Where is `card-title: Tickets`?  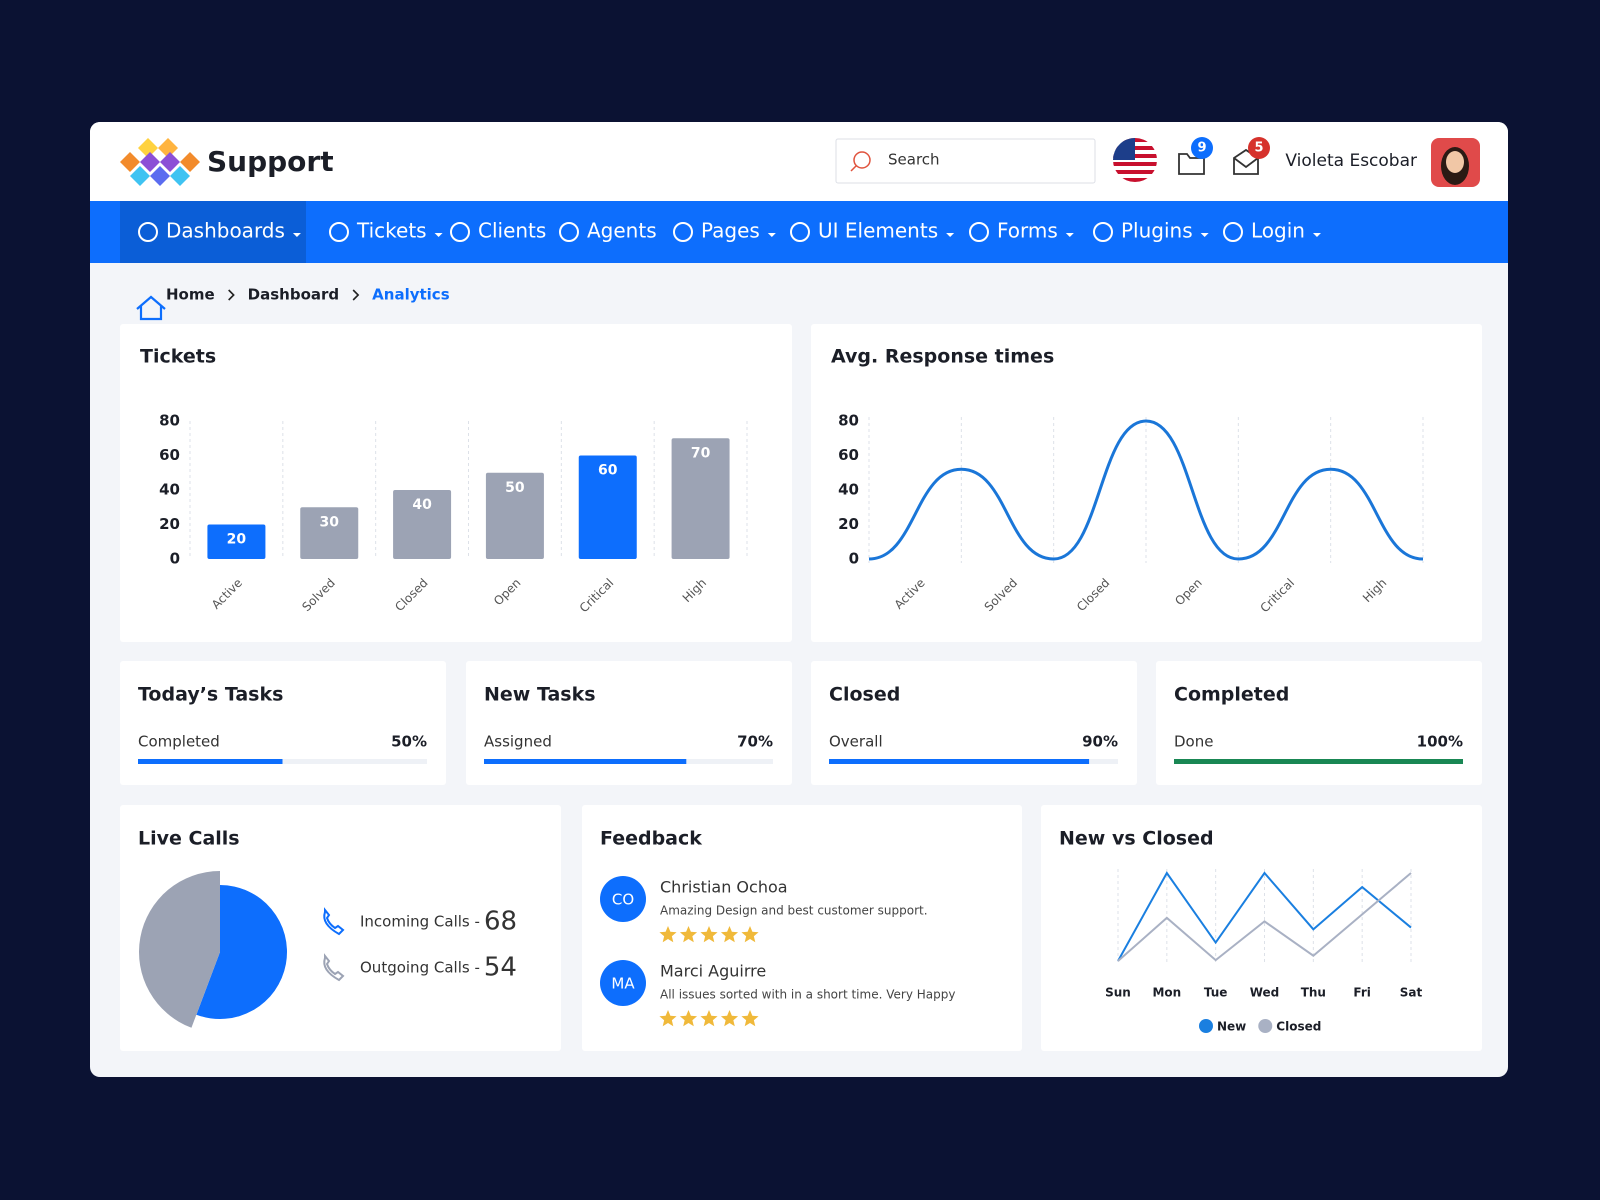 card-title: Tickets is located at coordinates (178, 357).